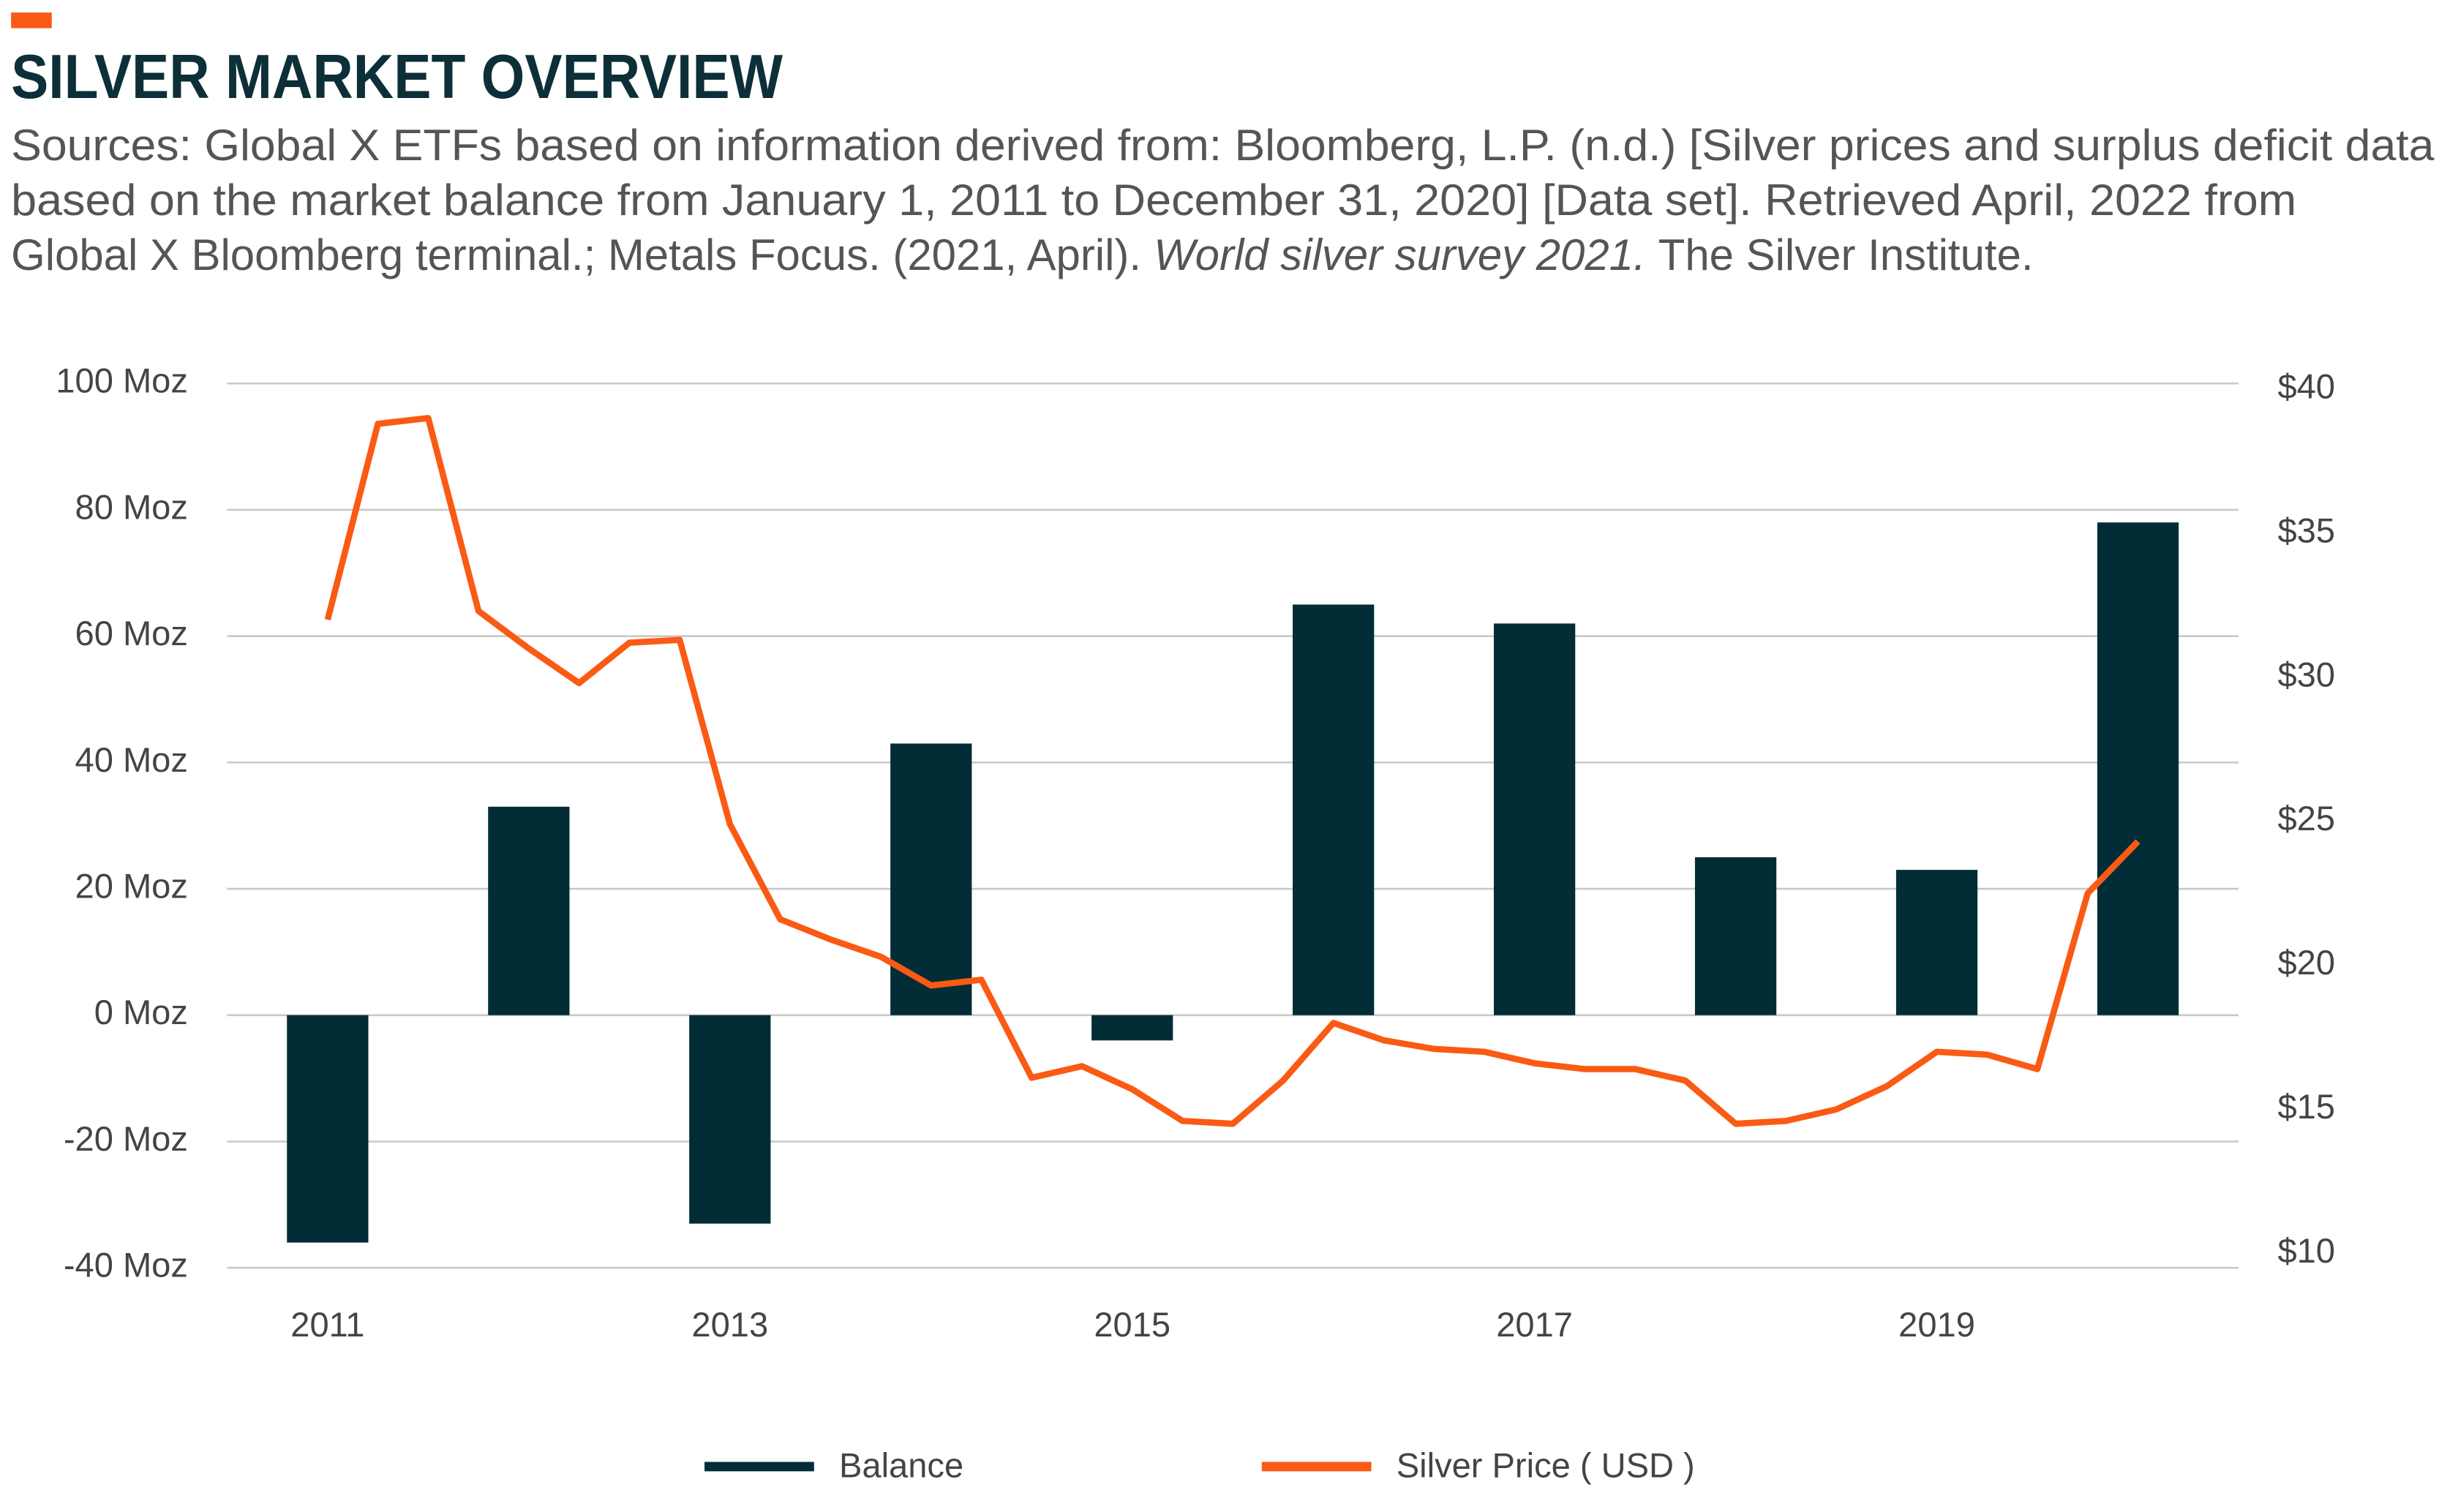 The image size is (2439, 1512). What do you see at coordinates (2306, 386) in the screenshot?
I see `y2-tick-label: $40` at bounding box center [2306, 386].